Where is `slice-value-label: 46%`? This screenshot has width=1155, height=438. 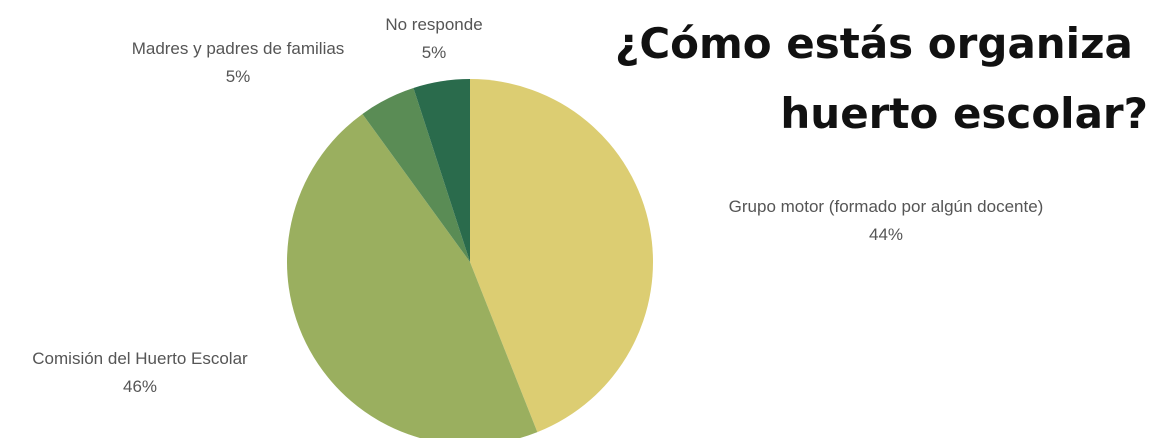 slice-value-label: 46% is located at coordinates (140, 386).